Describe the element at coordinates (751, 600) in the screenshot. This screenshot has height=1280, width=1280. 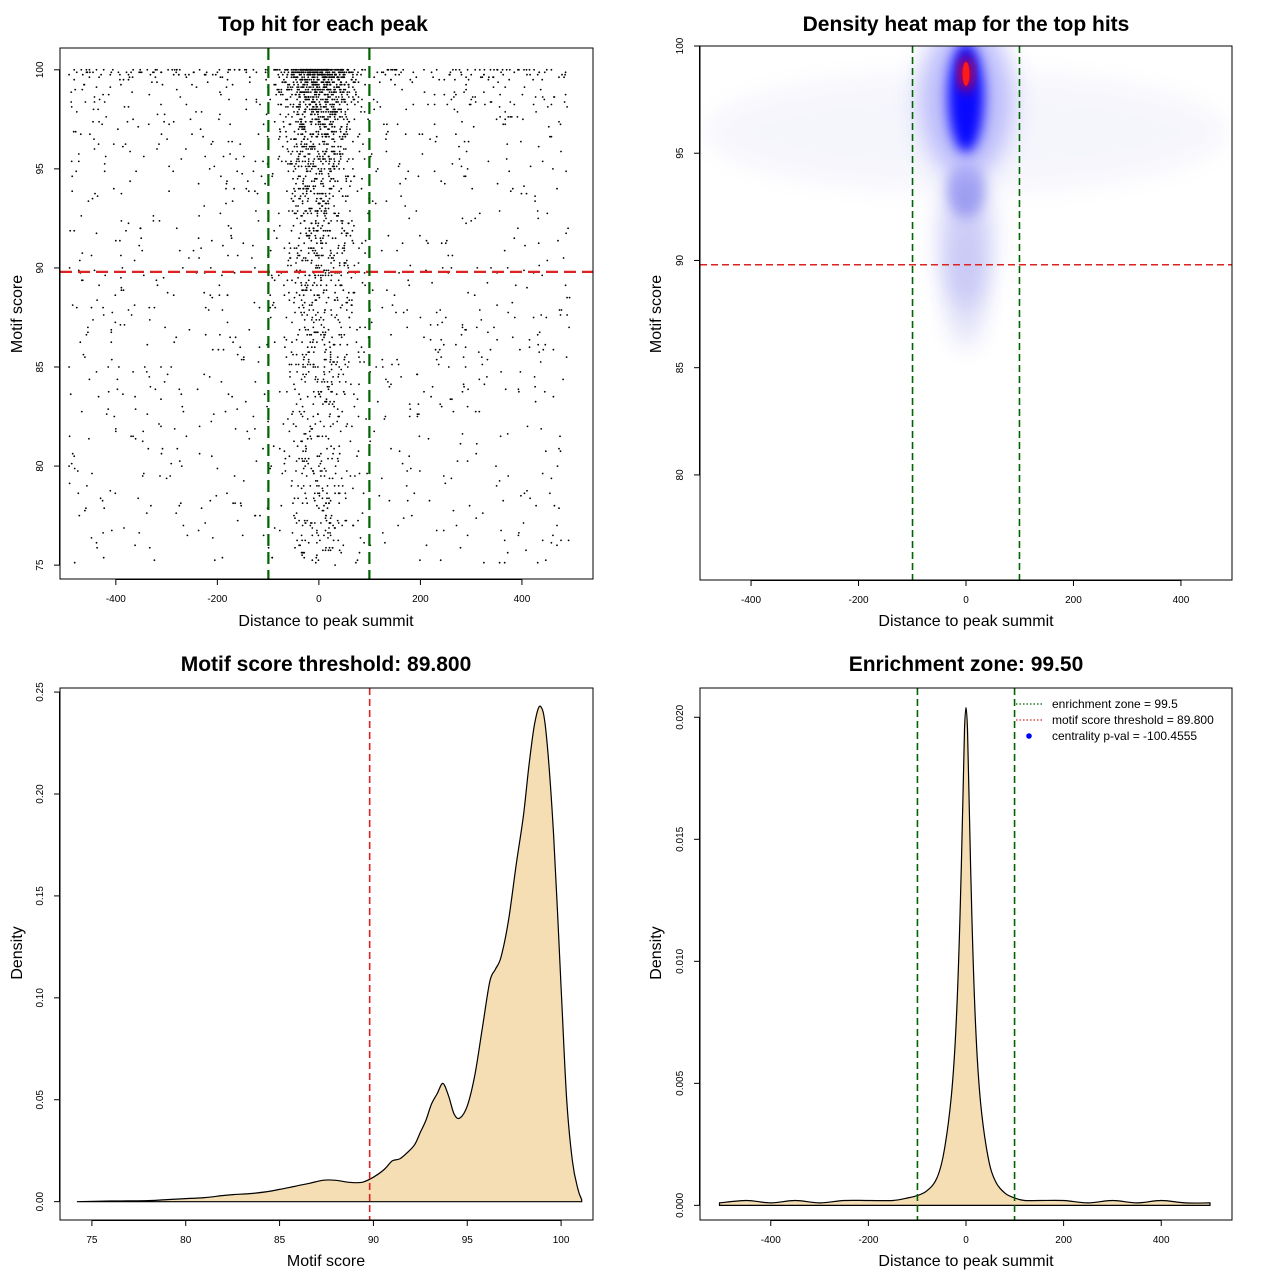
I see `heatmap-x-tick-label: -400` at that location.